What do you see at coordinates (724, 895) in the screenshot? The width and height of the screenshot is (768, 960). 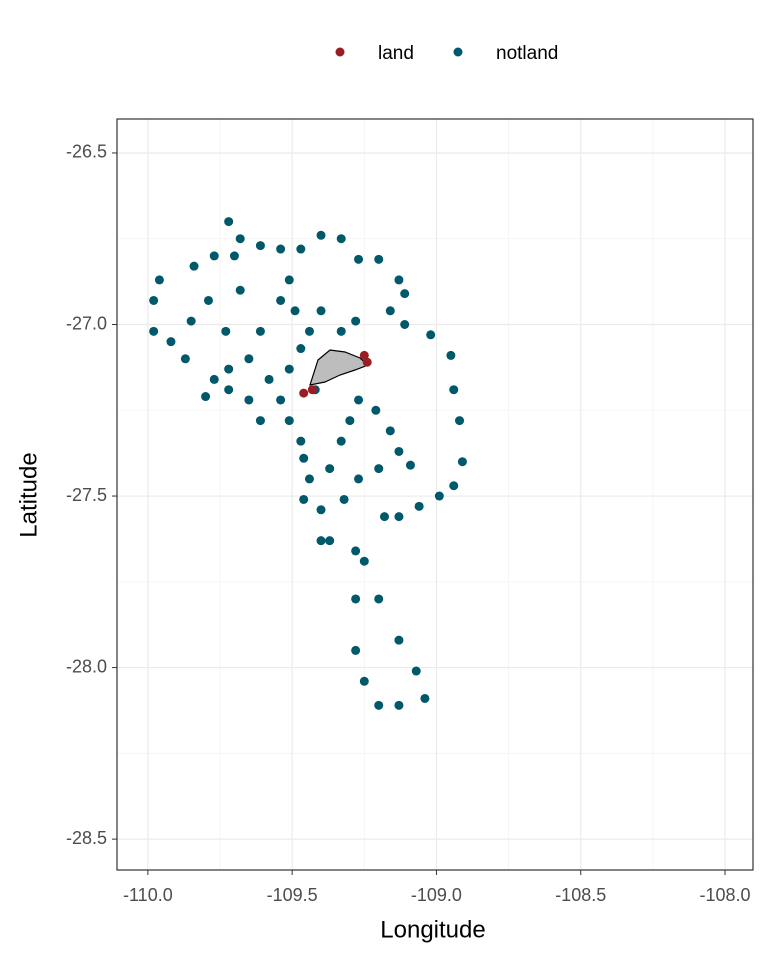 I see `x-tick-label: -108.0` at bounding box center [724, 895].